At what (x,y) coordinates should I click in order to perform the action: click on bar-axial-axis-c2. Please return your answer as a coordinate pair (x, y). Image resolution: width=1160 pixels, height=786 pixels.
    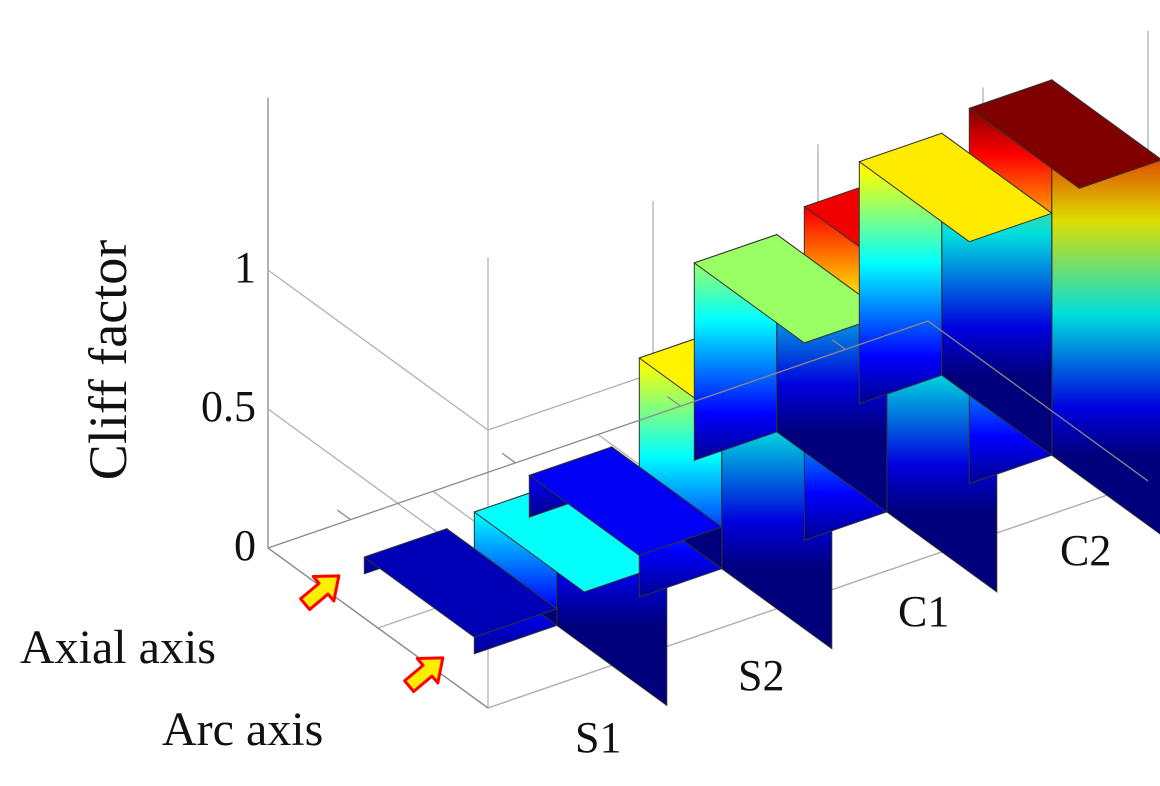
    Looking at the image, I should click on (1064, 306).